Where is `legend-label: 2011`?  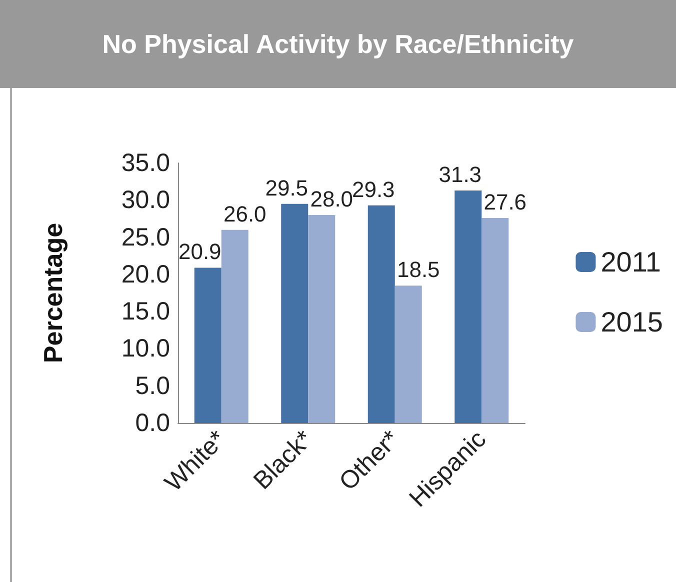 legend-label: 2011 is located at coordinates (630, 262).